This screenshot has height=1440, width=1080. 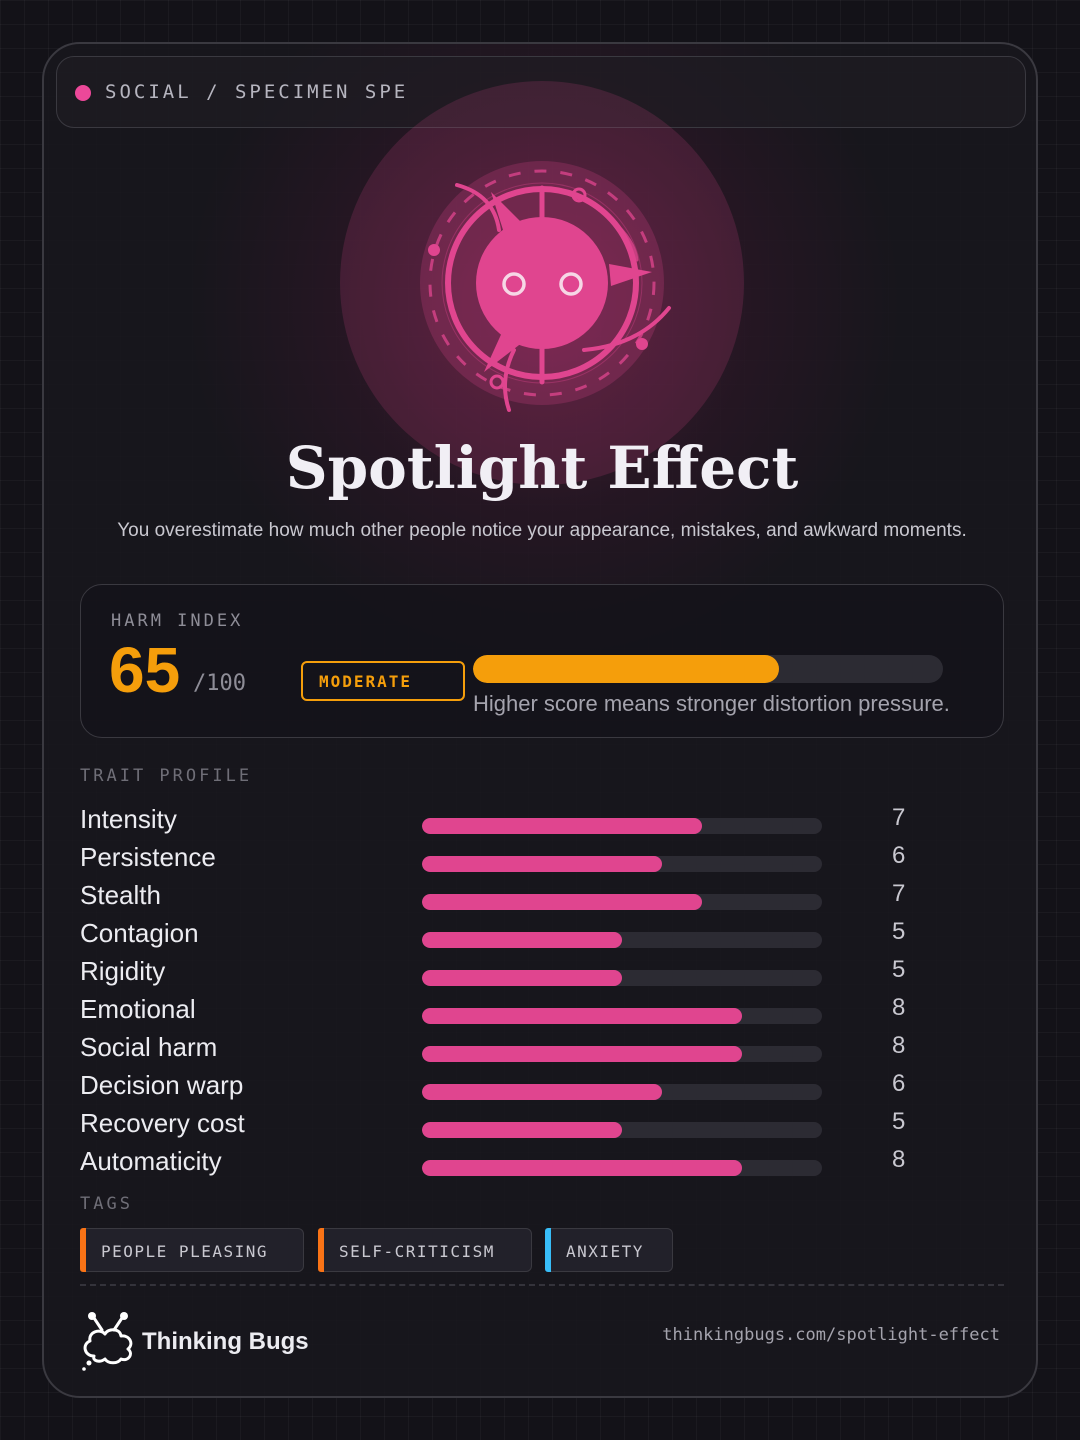 I want to click on tag-chip: PEOPLE PLEASING, so click(x=192, y=1250).